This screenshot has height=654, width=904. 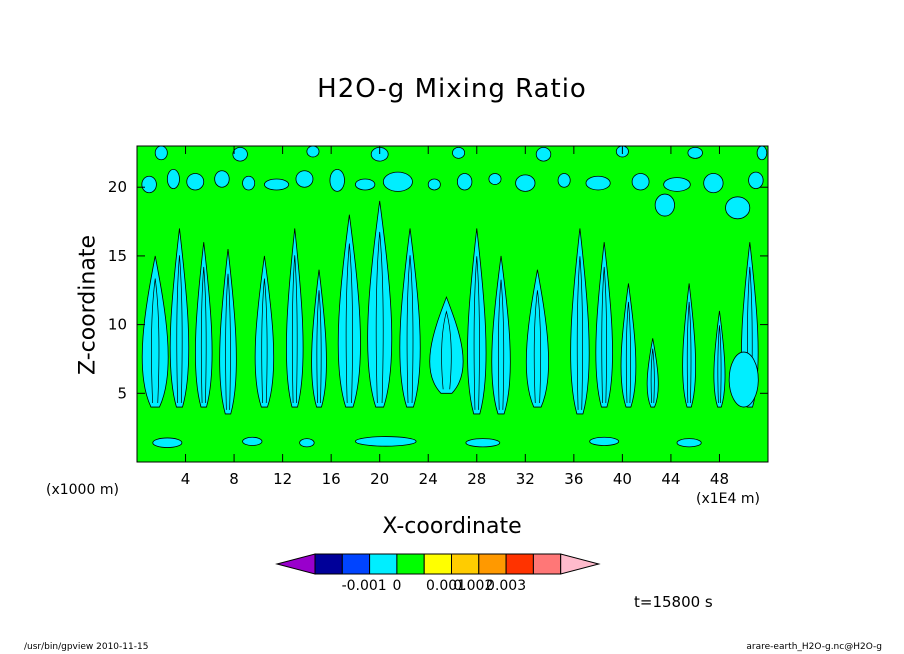 I want to click on x-tick-label: 36, so click(x=573, y=479).